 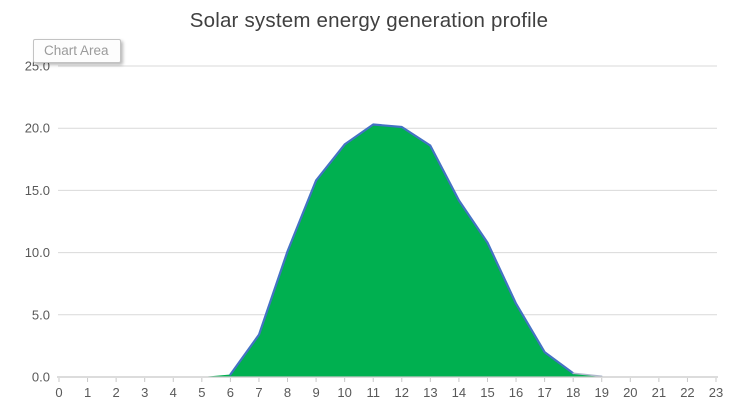 I want to click on chart-area-tooltip: Chart Area, so click(x=77, y=51).